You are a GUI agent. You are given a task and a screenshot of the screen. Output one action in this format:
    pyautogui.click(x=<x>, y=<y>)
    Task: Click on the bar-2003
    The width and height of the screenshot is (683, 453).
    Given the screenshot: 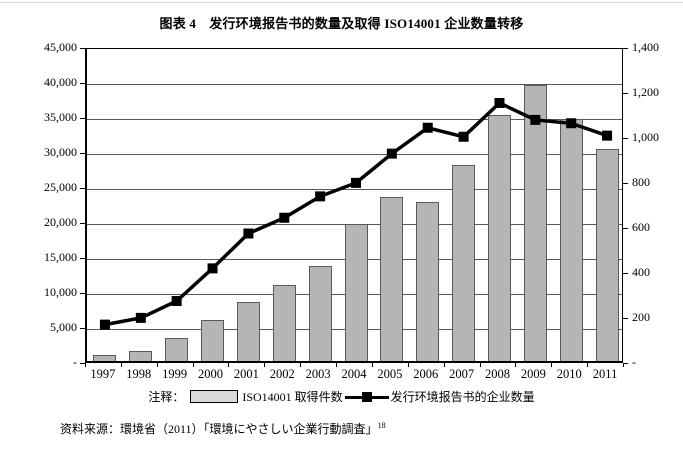 What is the action you would take?
    pyautogui.click(x=320, y=313)
    